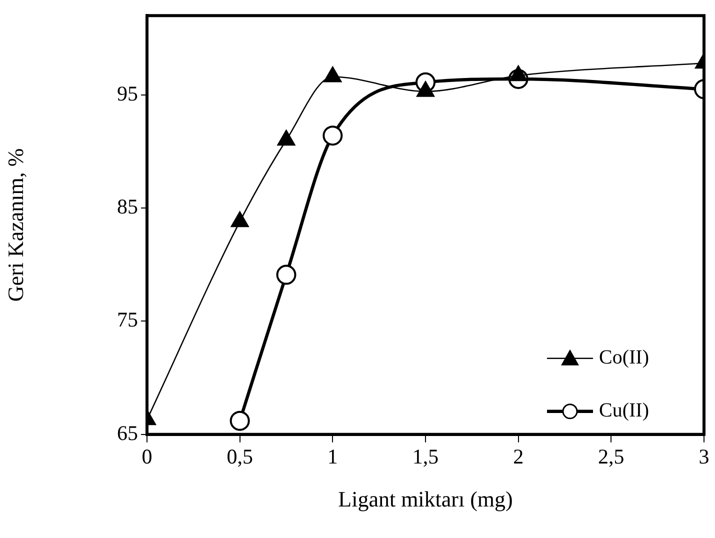  I want to click on y-axis-title: Geri Kazanım, %, so click(15, 225).